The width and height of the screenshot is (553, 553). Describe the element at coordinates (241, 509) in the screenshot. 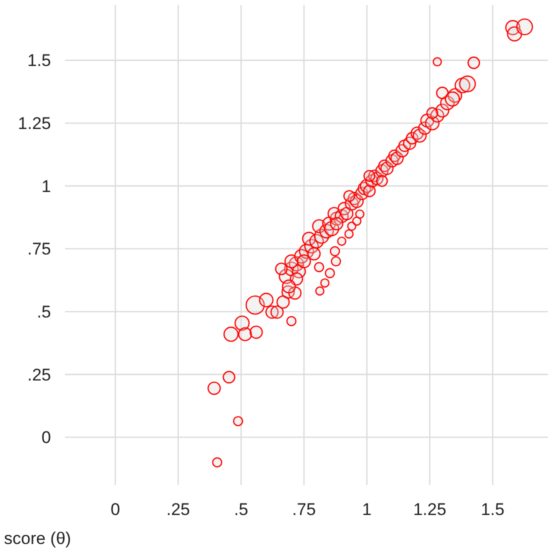

I see `x-tick-label: .5` at that location.